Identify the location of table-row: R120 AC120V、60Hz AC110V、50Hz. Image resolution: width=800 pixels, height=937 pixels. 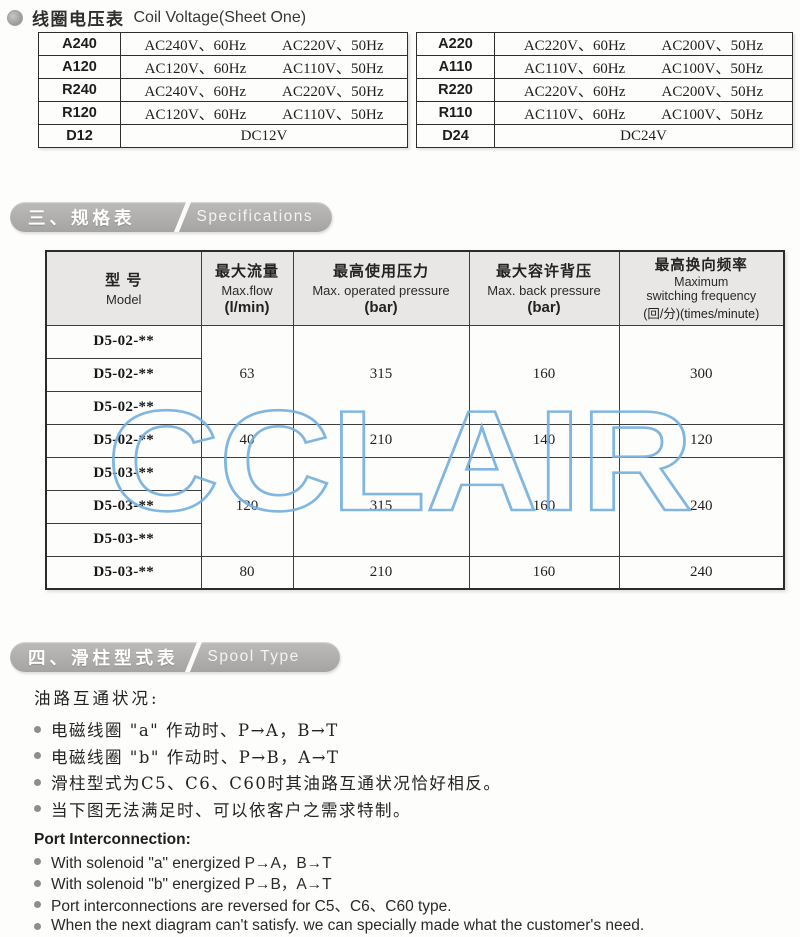
(223, 113).